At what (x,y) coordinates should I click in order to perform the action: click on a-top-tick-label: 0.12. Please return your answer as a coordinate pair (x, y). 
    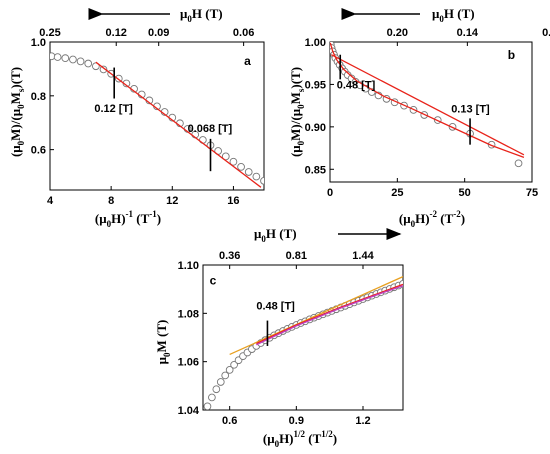
    Looking at the image, I should click on (116, 33).